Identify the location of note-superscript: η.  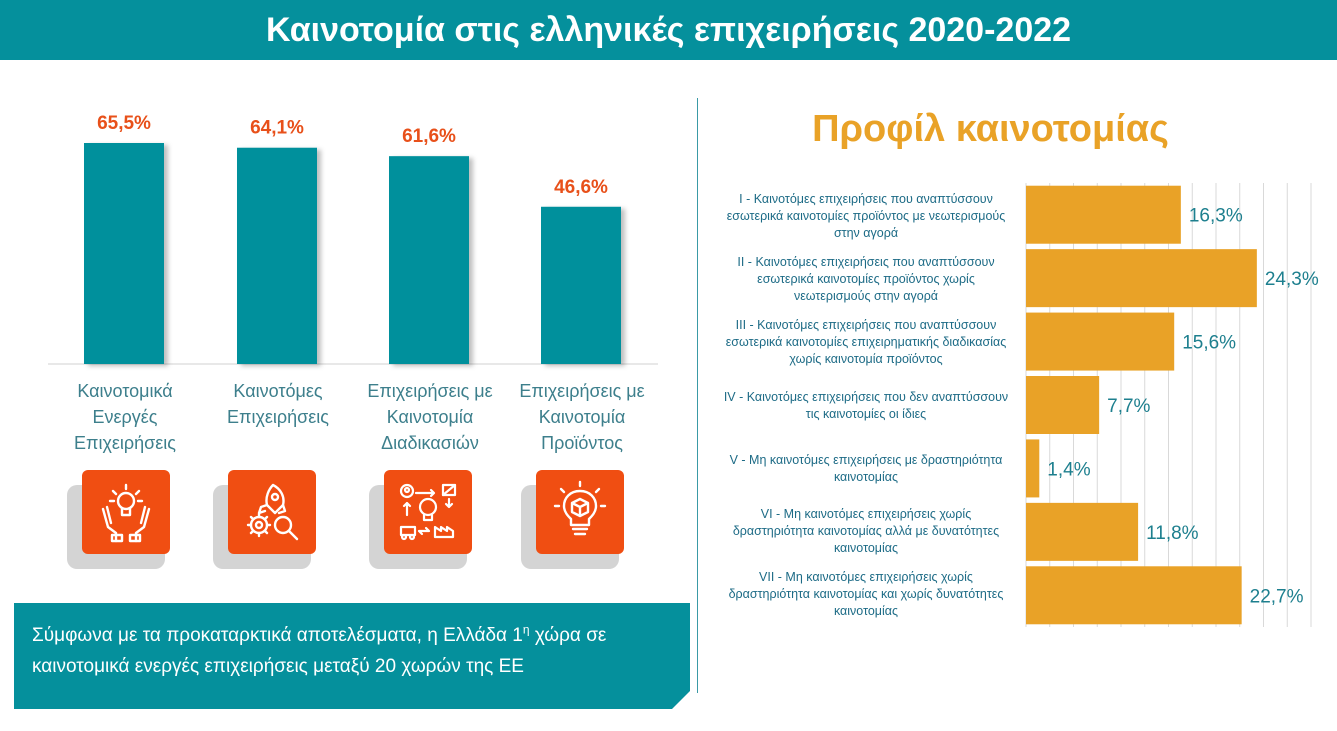
(526, 629).